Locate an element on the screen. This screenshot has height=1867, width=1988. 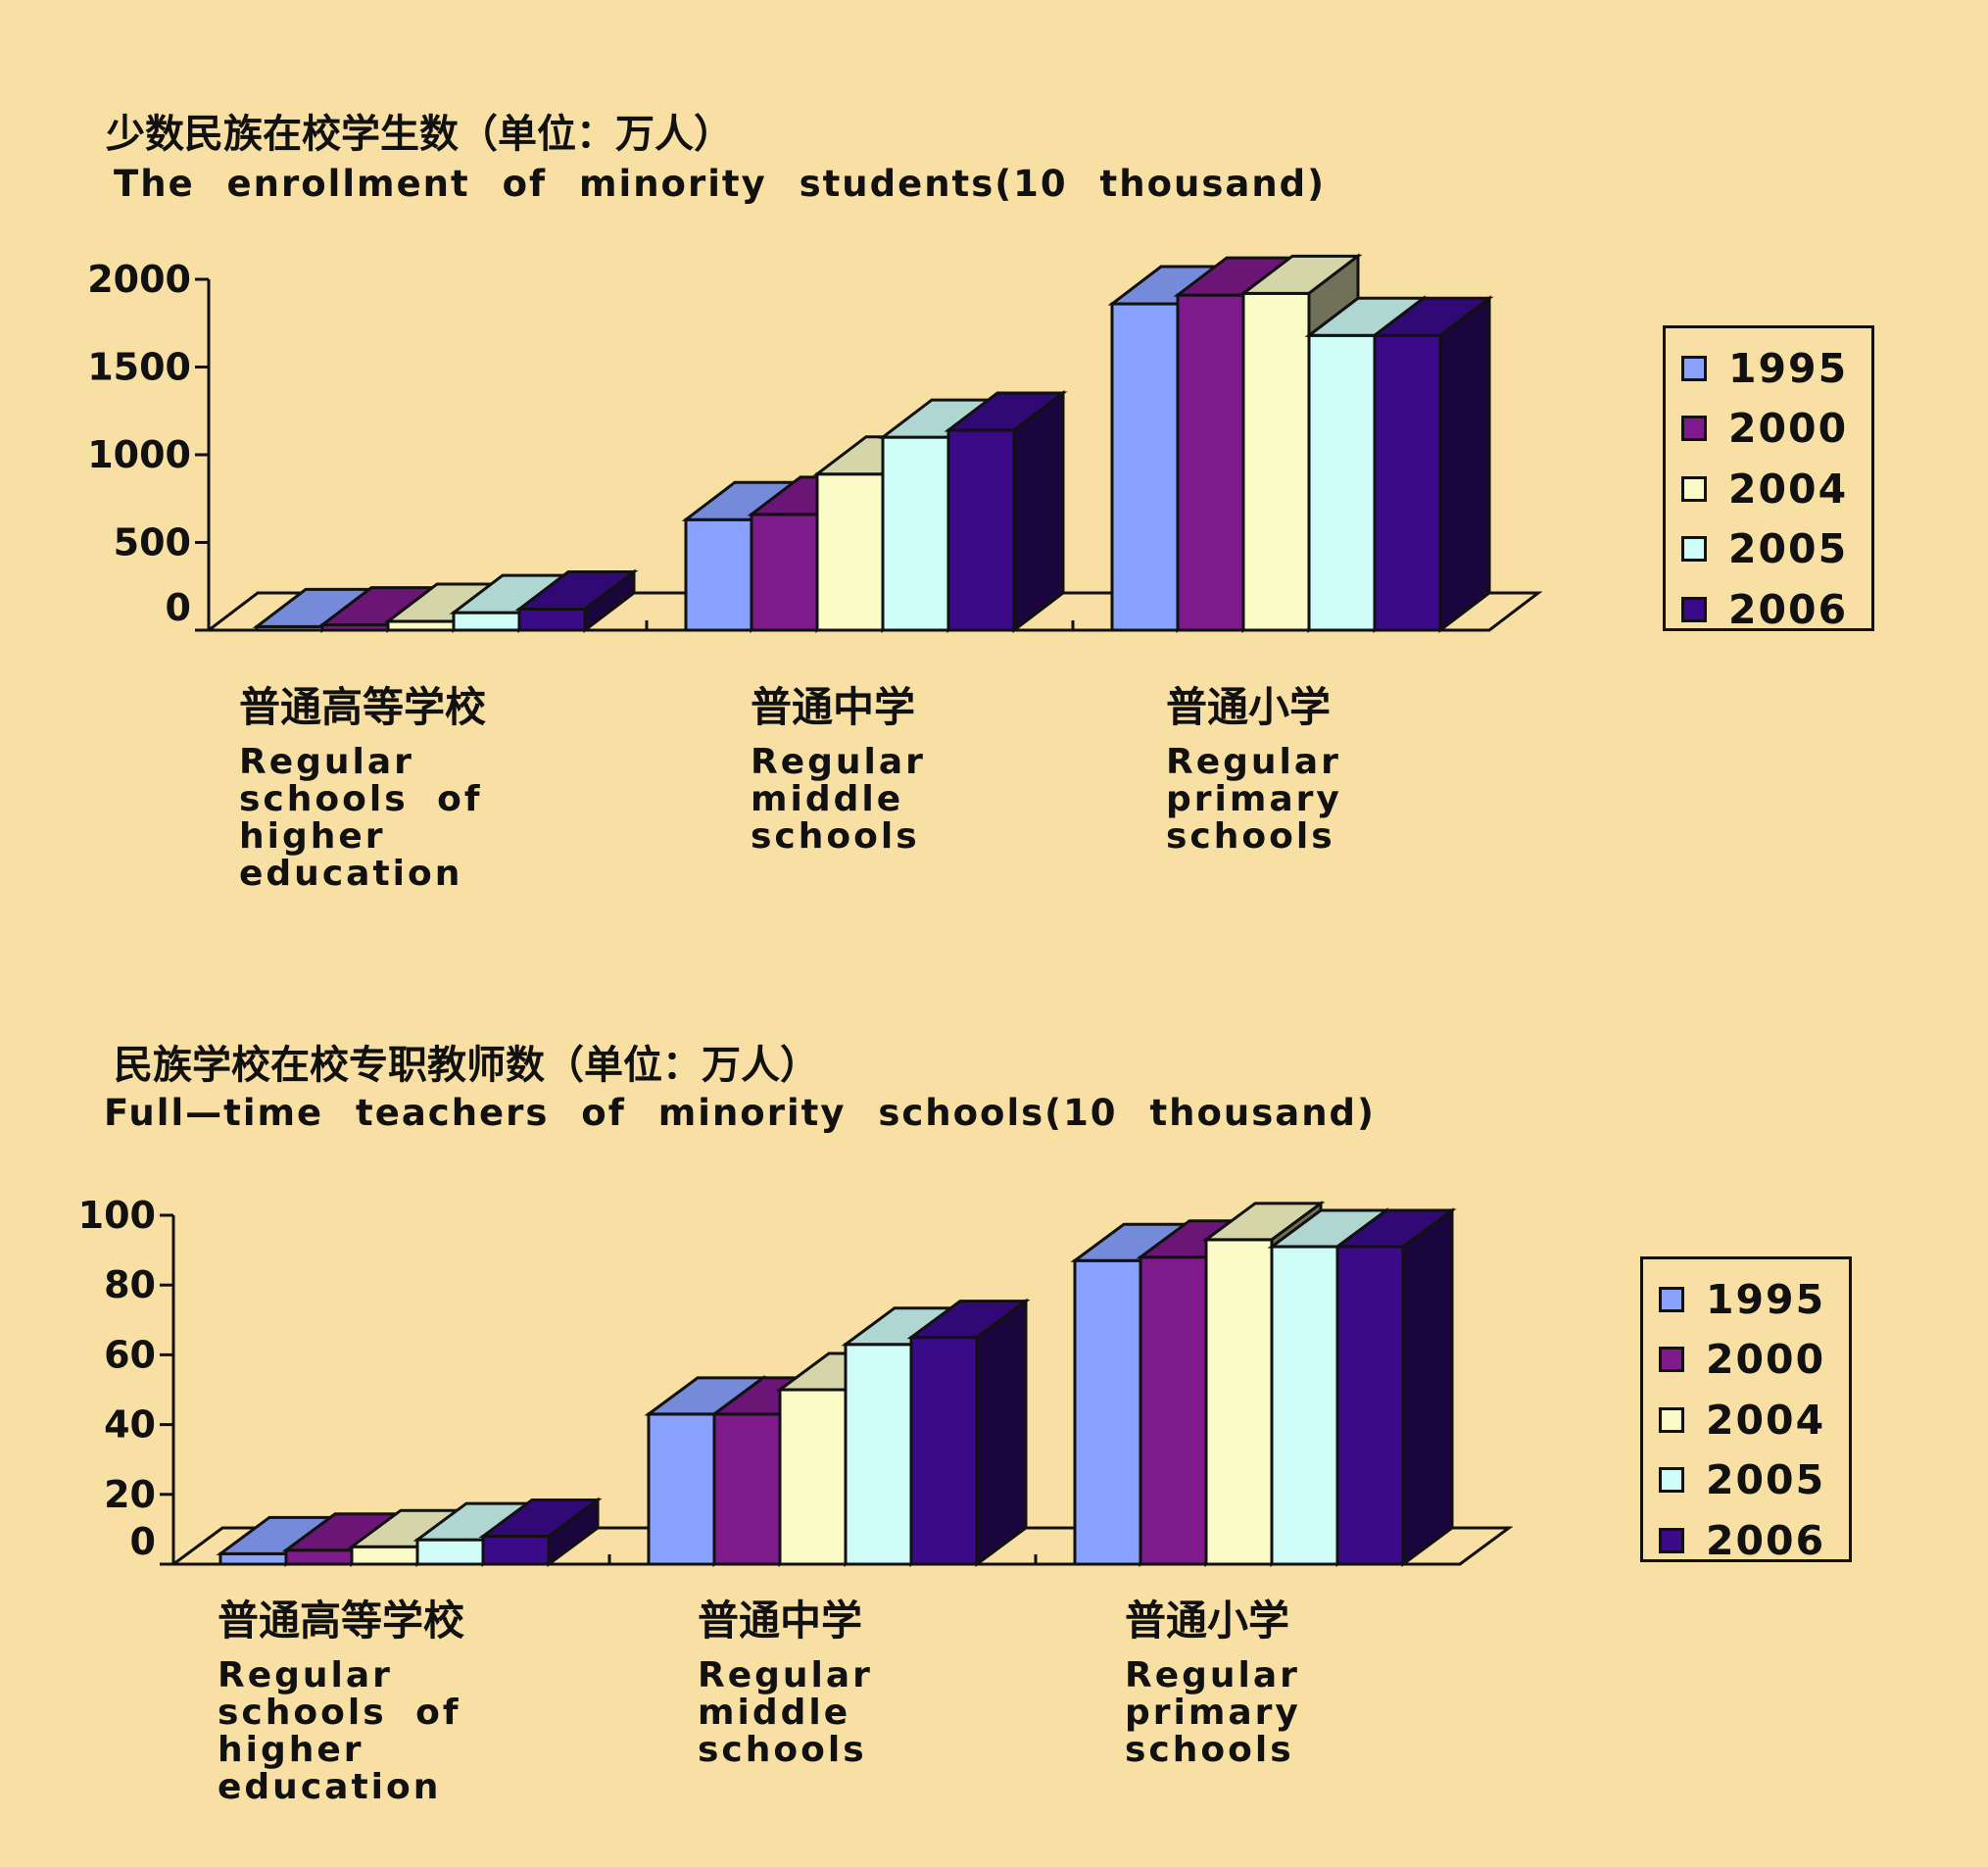
y-tick-label: 20 is located at coordinates (130, 1495).